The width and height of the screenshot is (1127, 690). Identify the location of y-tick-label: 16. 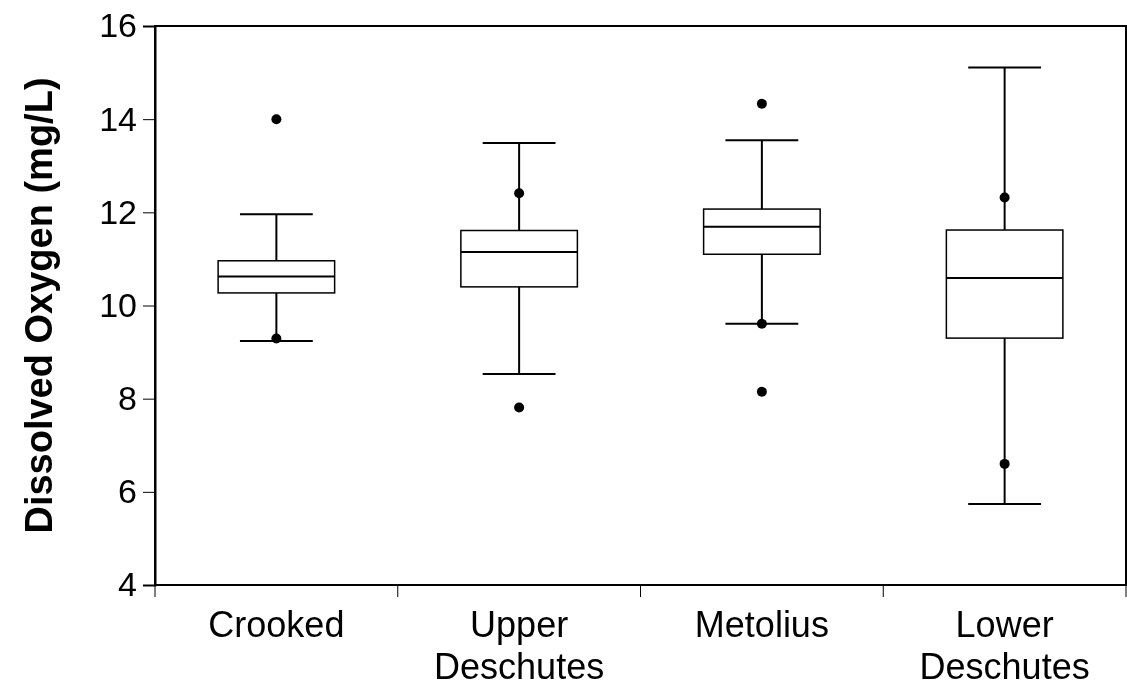
(118, 25).